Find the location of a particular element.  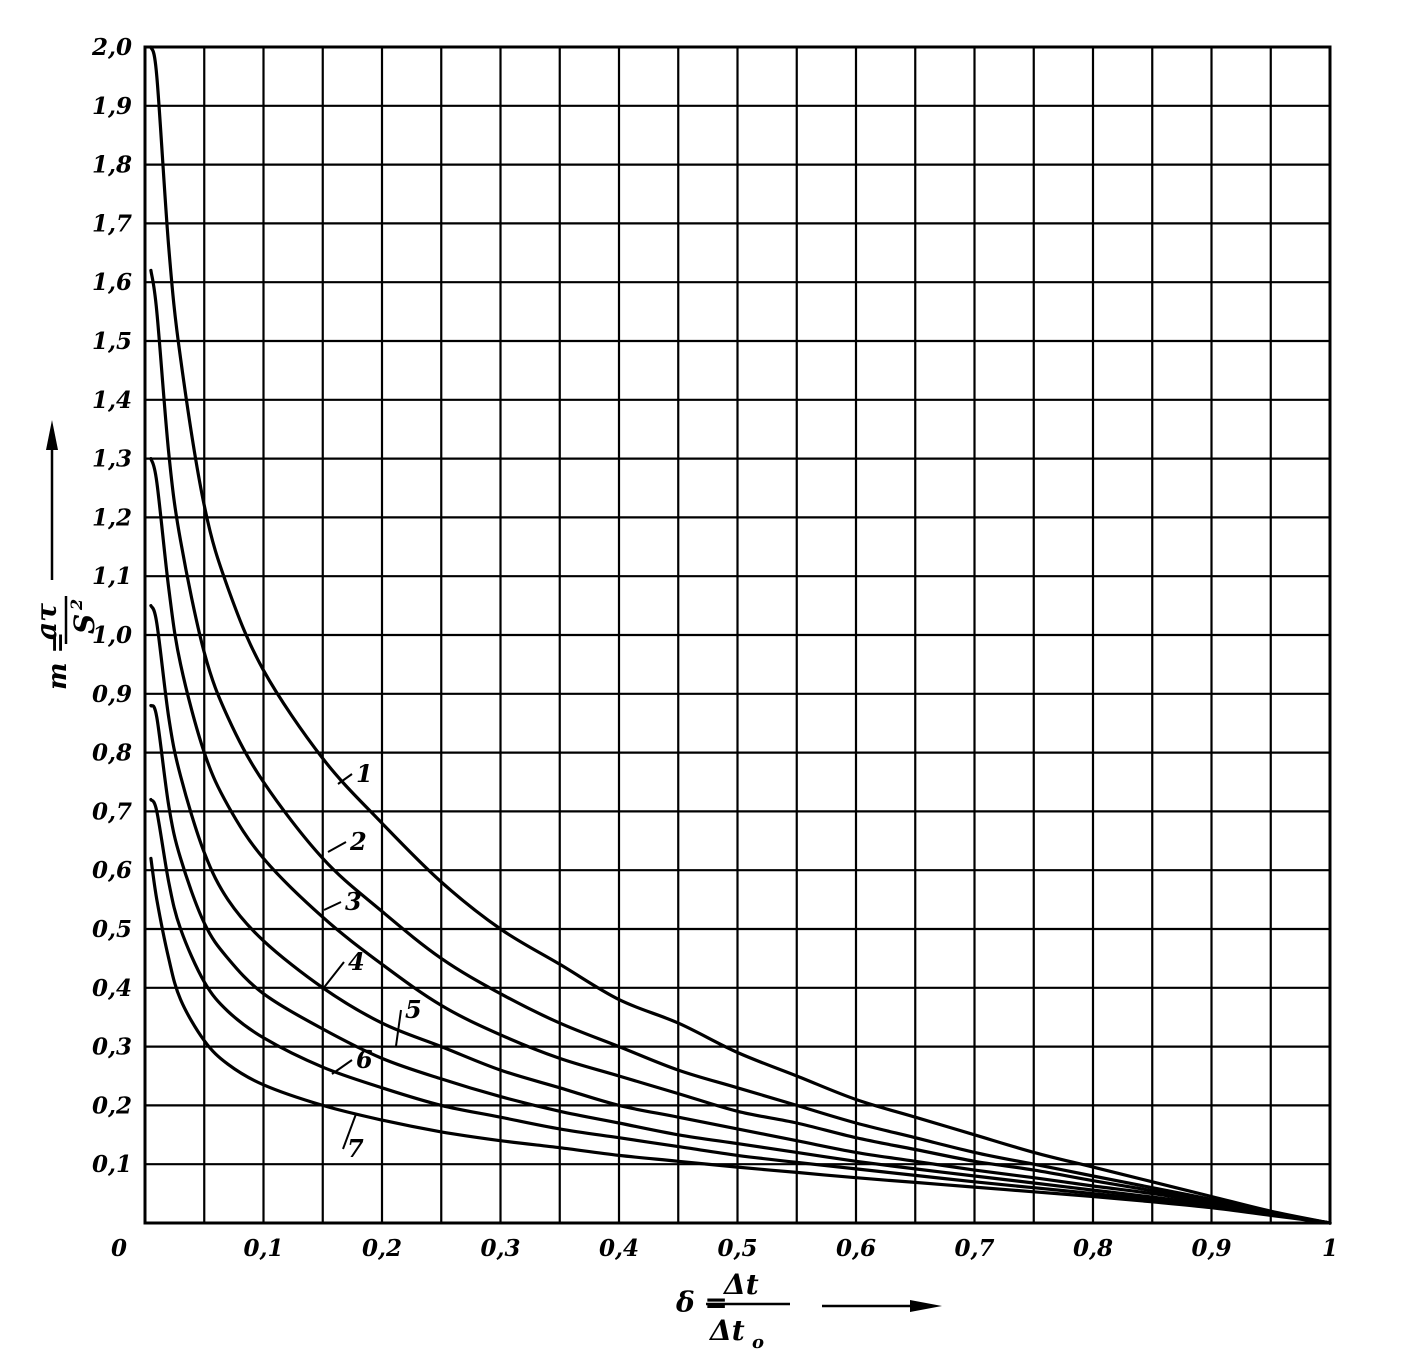

y-label-prefix: m = is located at coordinates (58, 661).